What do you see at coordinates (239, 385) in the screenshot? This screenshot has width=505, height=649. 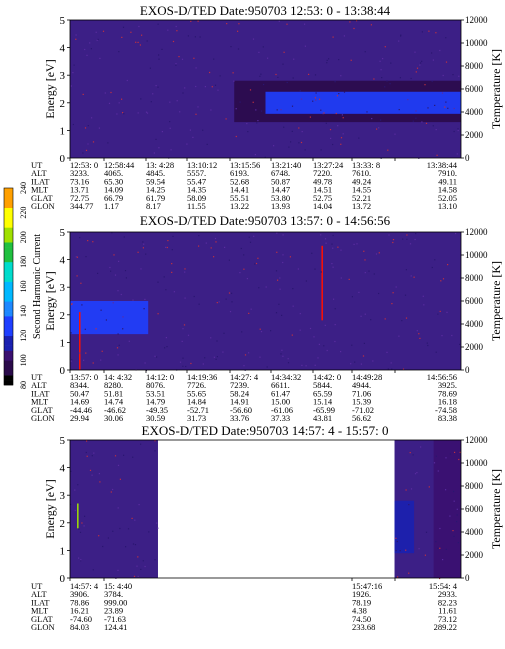 I see `table-cell: 7239.` at bounding box center [239, 385].